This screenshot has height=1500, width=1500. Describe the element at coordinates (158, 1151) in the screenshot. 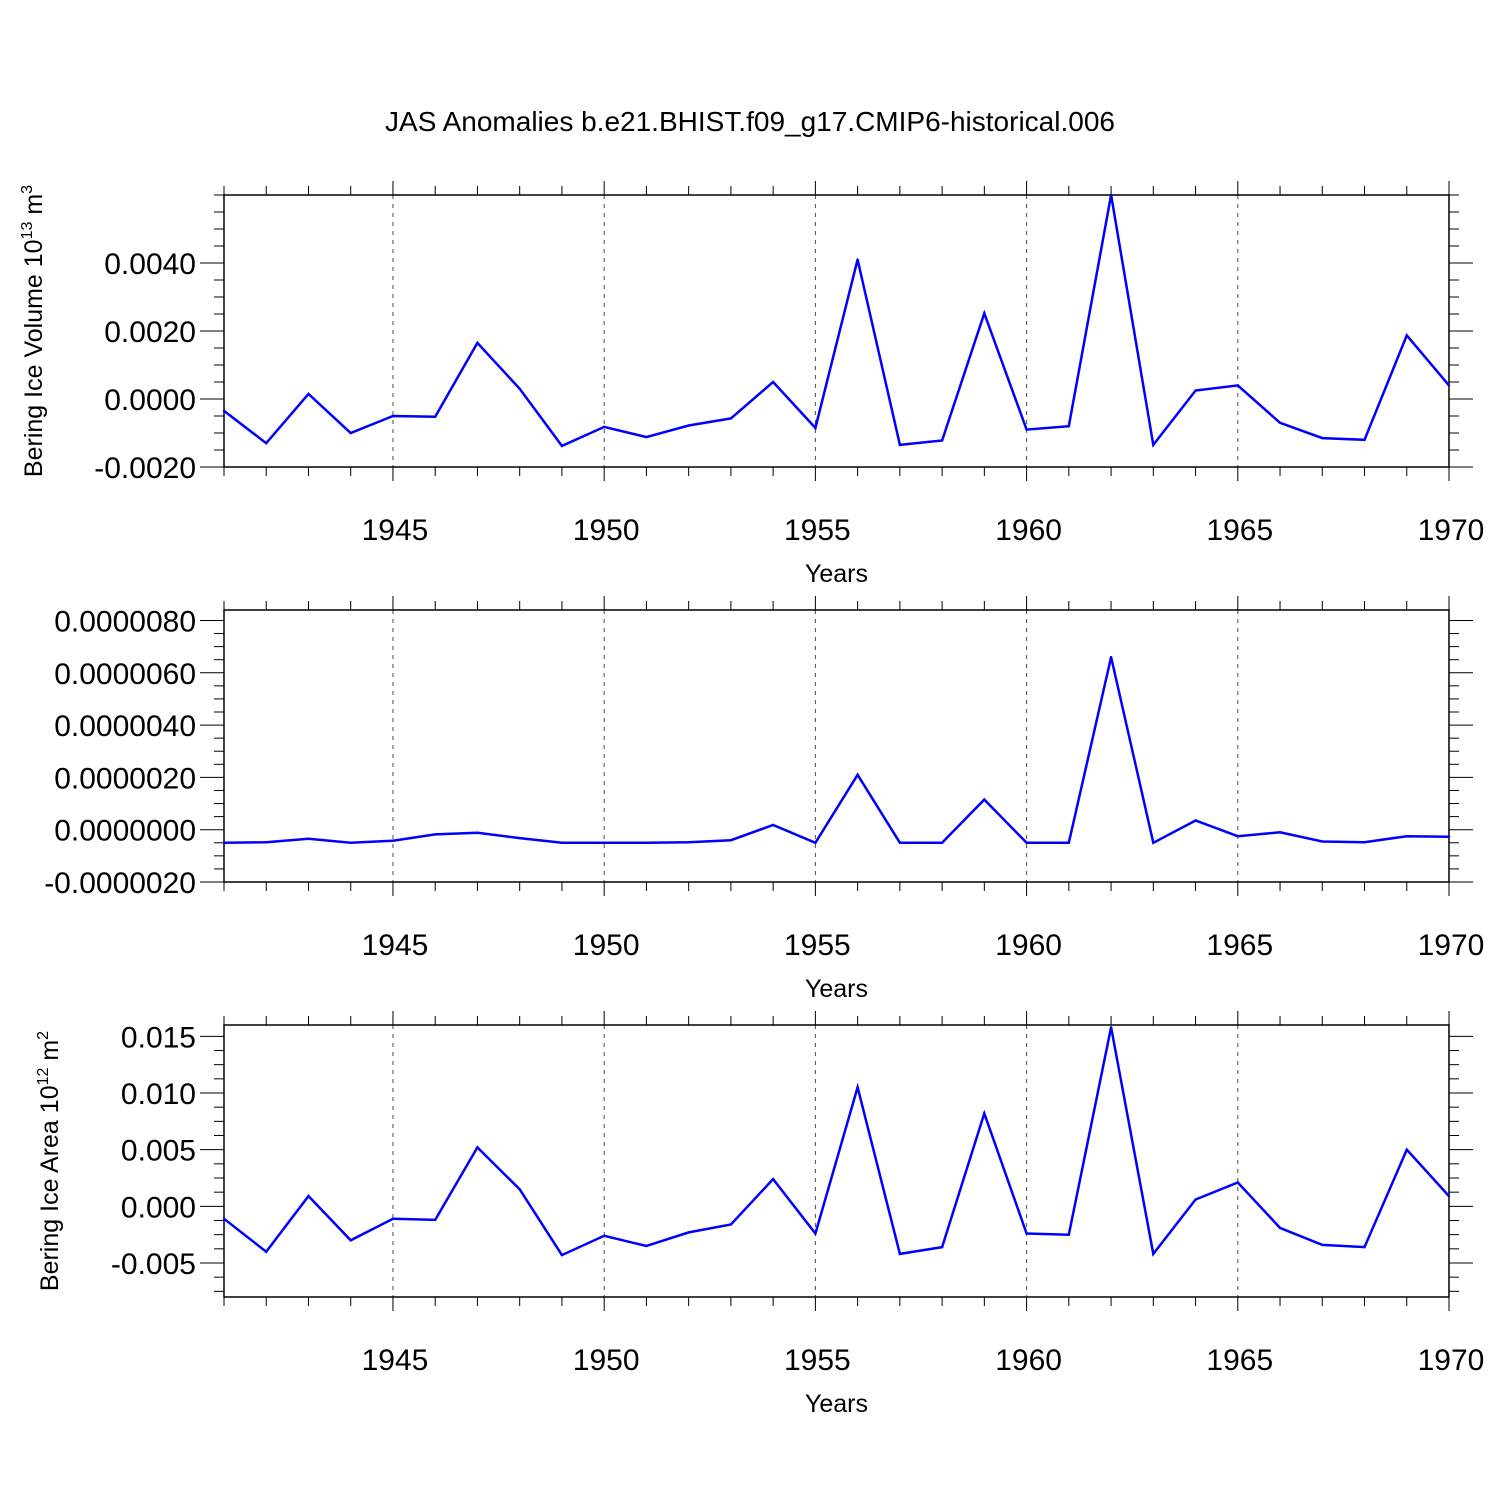

I see `y-tick-label: 0.005` at that location.